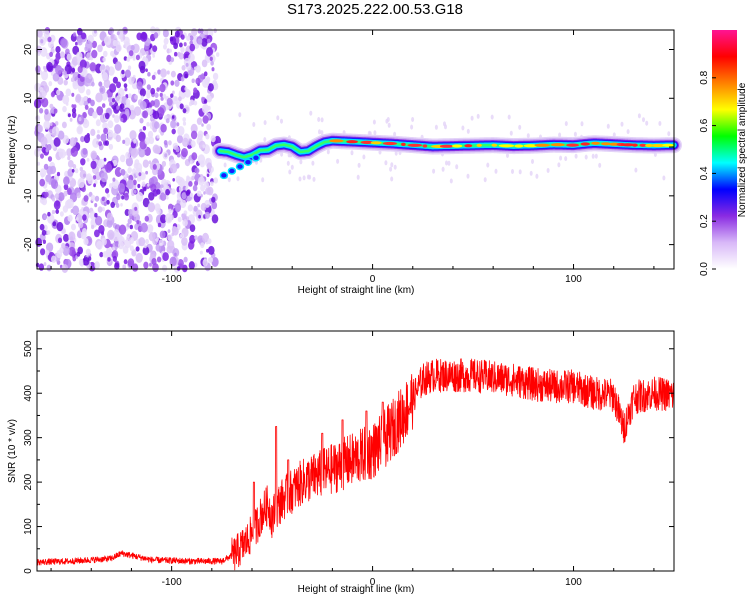 This screenshot has height=600, width=750. What do you see at coordinates (12, 150) in the screenshot?
I see `spectrogram-y-axis-label: Frequency (Hz)` at bounding box center [12, 150].